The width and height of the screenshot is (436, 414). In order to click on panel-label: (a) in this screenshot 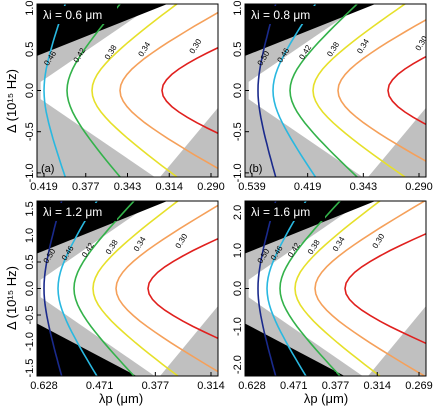, I will do `click(47, 169)`.